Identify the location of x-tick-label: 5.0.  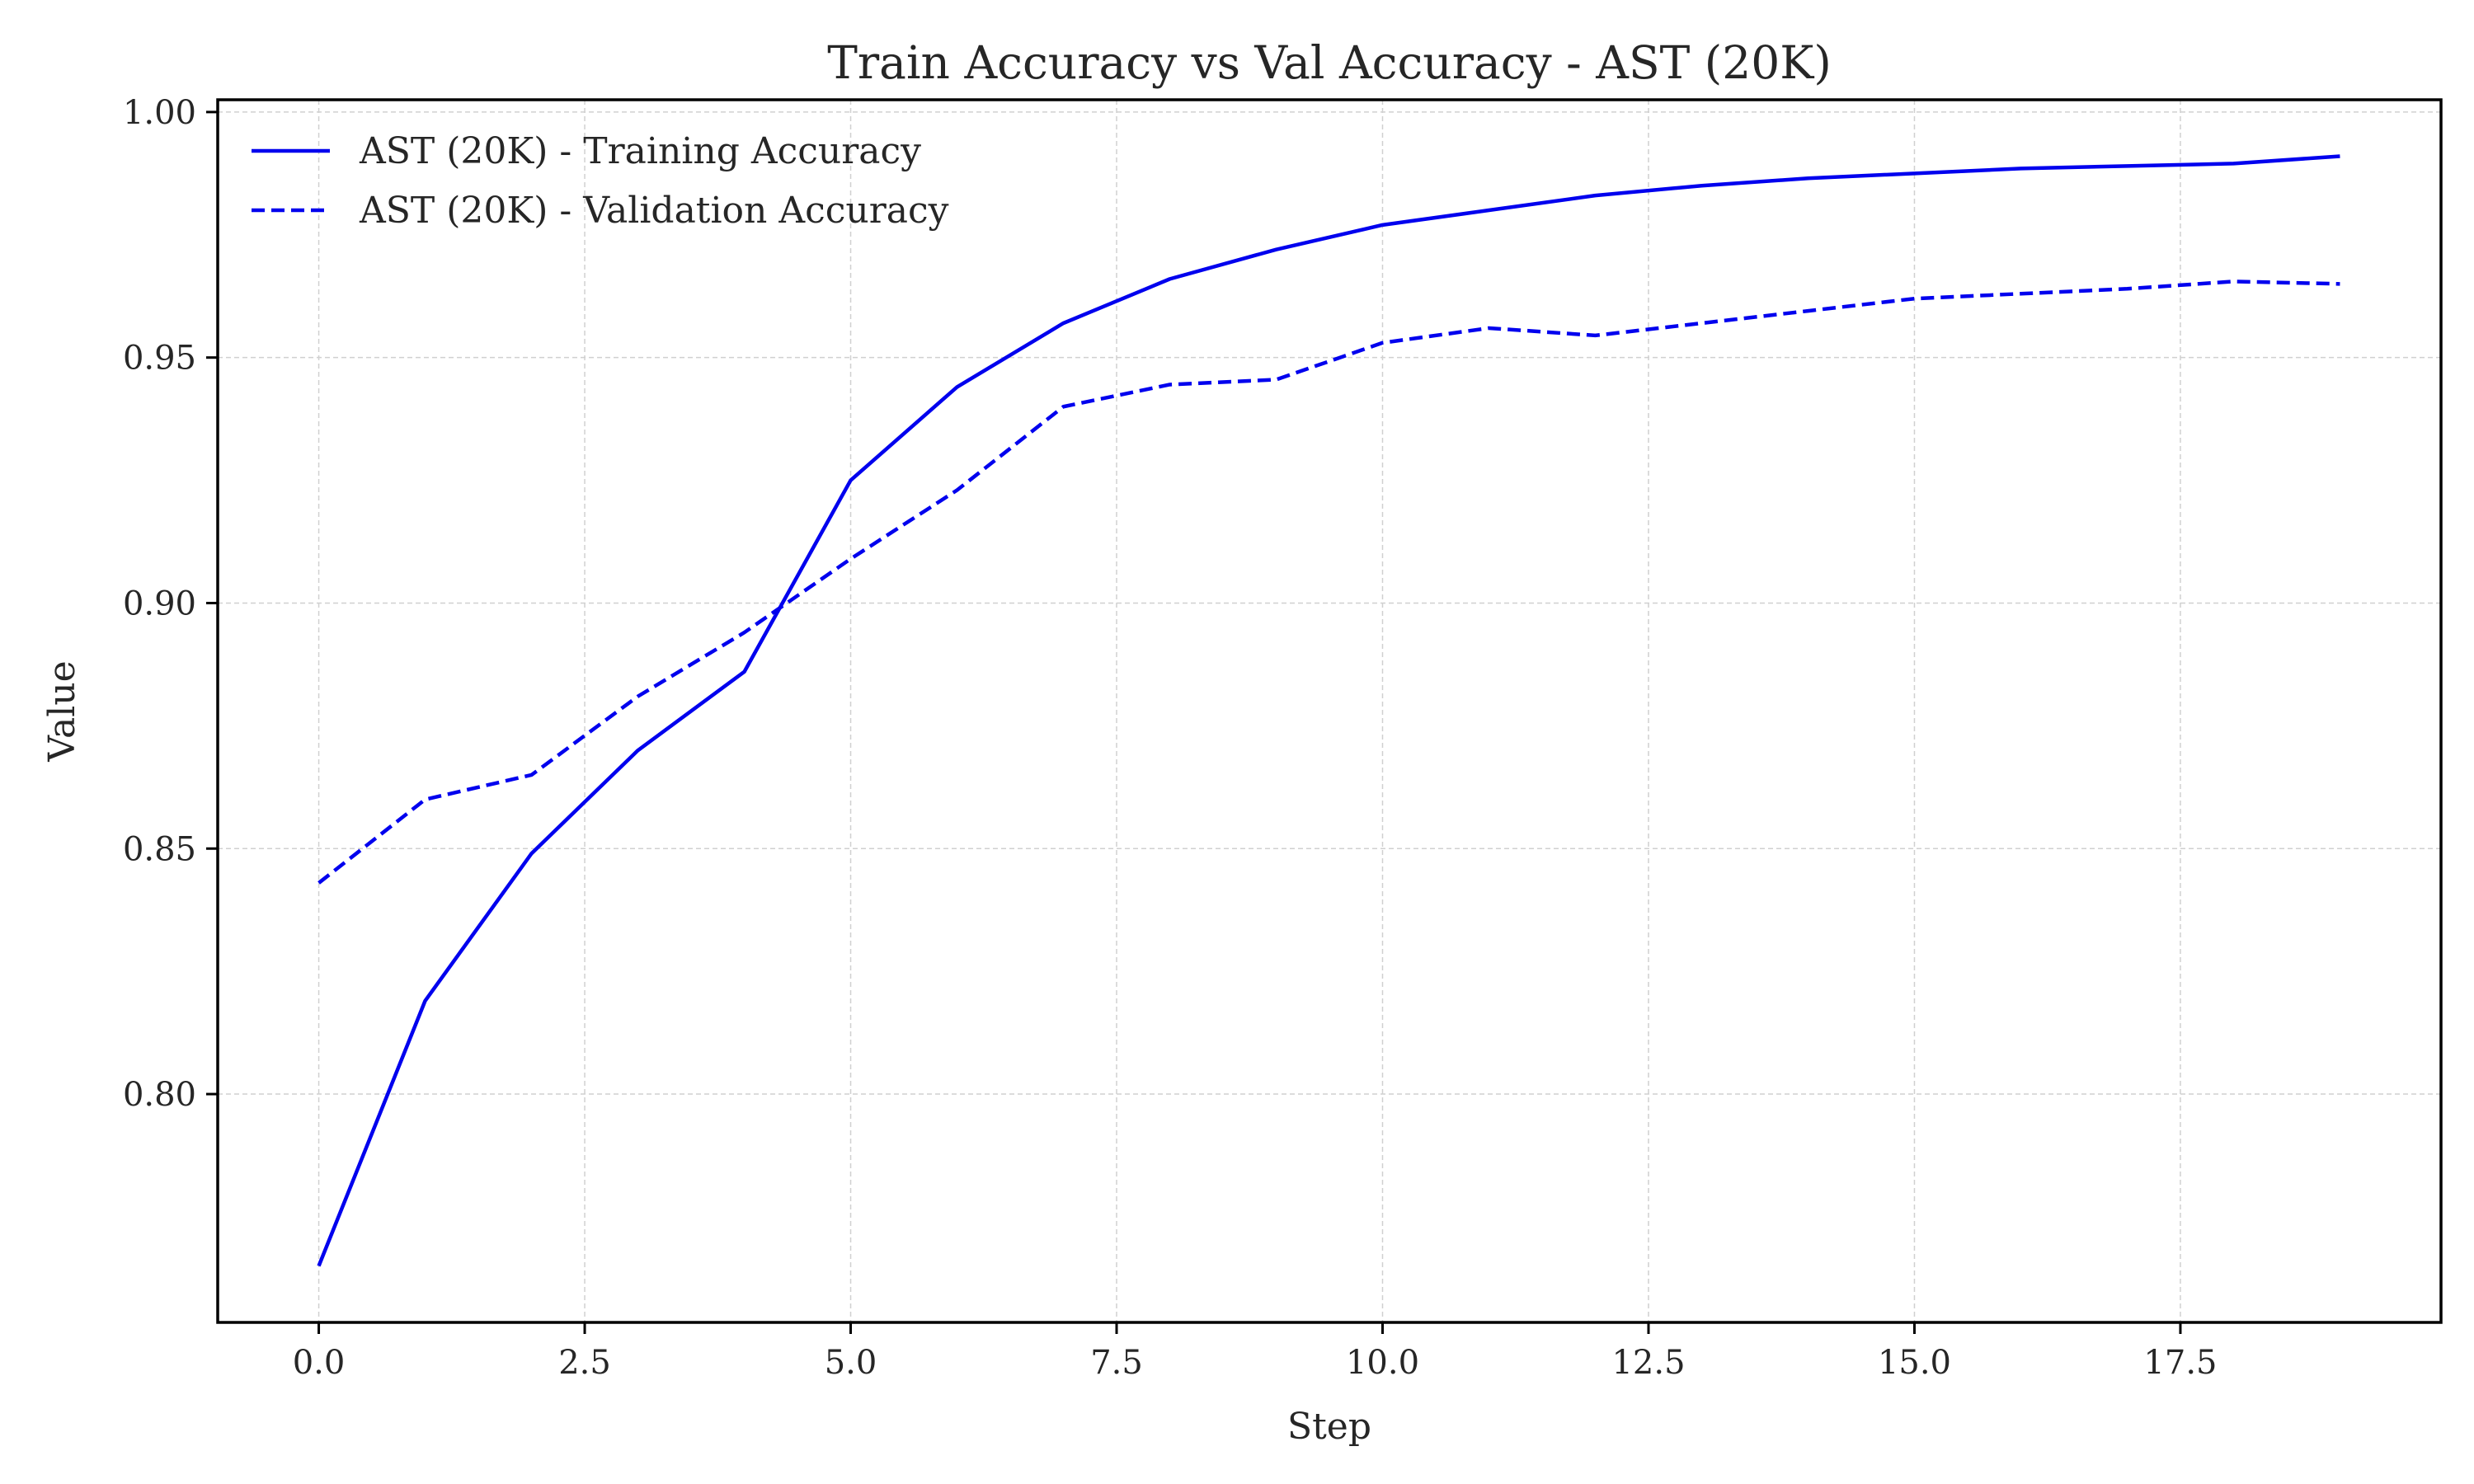
(851, 1363).